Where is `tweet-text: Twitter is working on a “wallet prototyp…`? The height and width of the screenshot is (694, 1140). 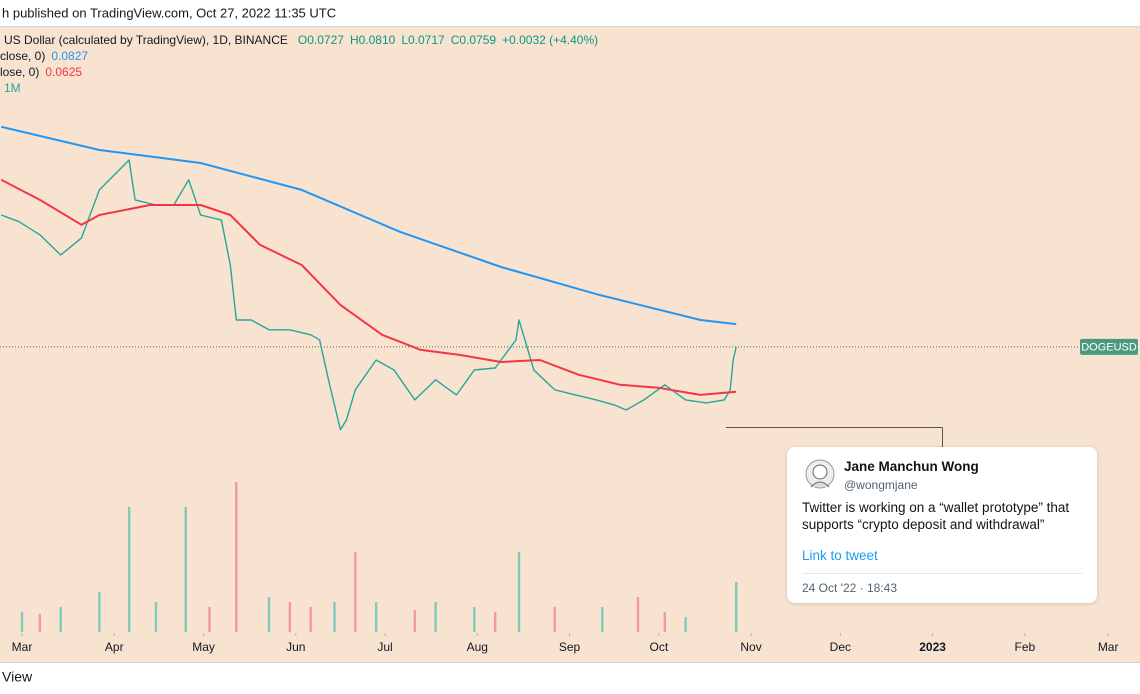 tweet-text: Twitter is working on a “wallet prototyp… is located at coordinates (936, 507).